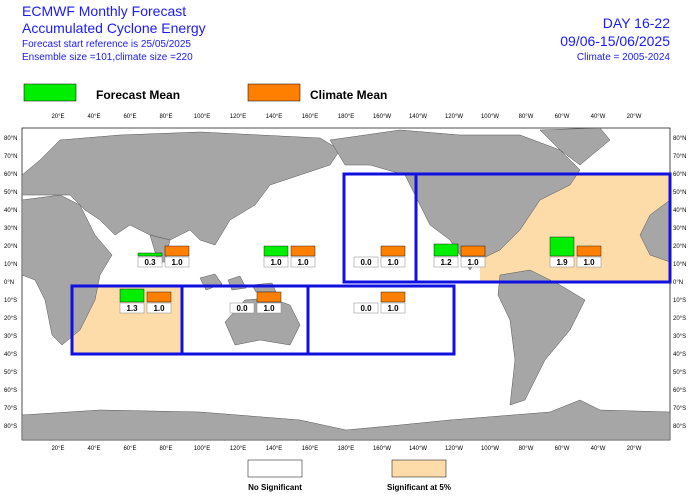  What do you see at coordinates (274, 449) in the screenshot?
I see `lon-tick-label: 140°E` at bounding box center [274, 449].